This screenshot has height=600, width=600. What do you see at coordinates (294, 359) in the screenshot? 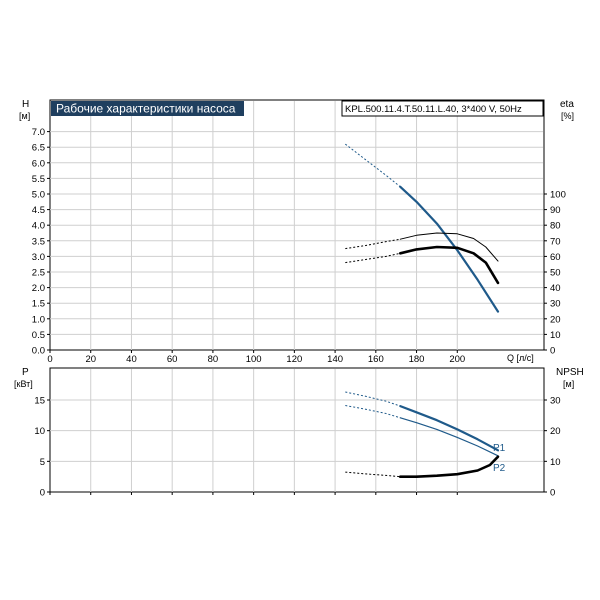
I see `q-tick-label: 120` at bounding box center [294, 359].